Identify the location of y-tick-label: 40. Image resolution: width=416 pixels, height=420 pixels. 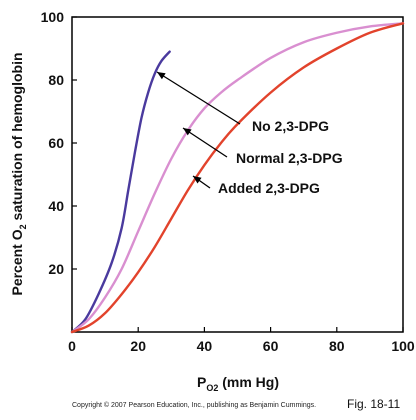
(56, 206).